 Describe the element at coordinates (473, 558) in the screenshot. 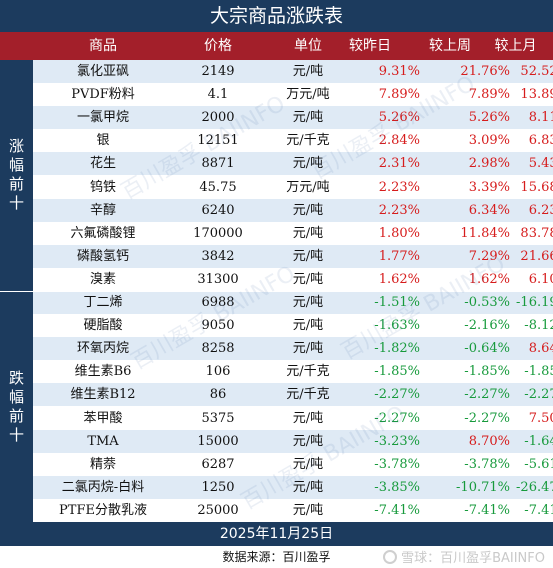

I see `watermark-text: 雪球：百川盈孚BAIINFO` at that location.